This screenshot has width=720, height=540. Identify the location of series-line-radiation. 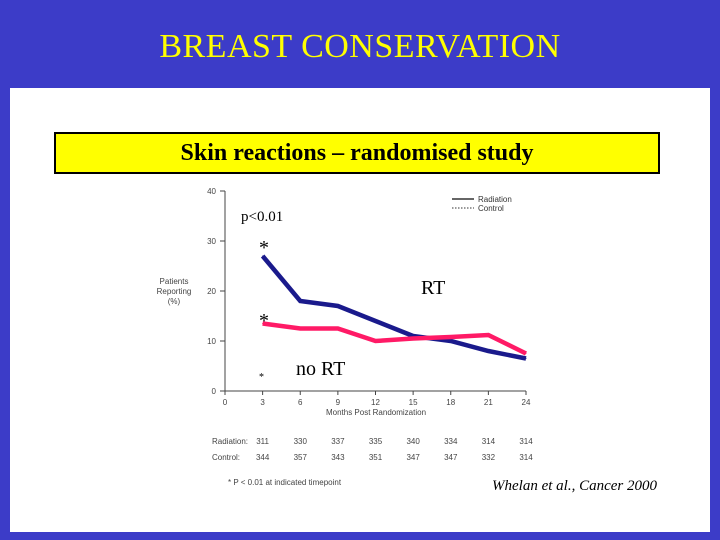
(393, 307).